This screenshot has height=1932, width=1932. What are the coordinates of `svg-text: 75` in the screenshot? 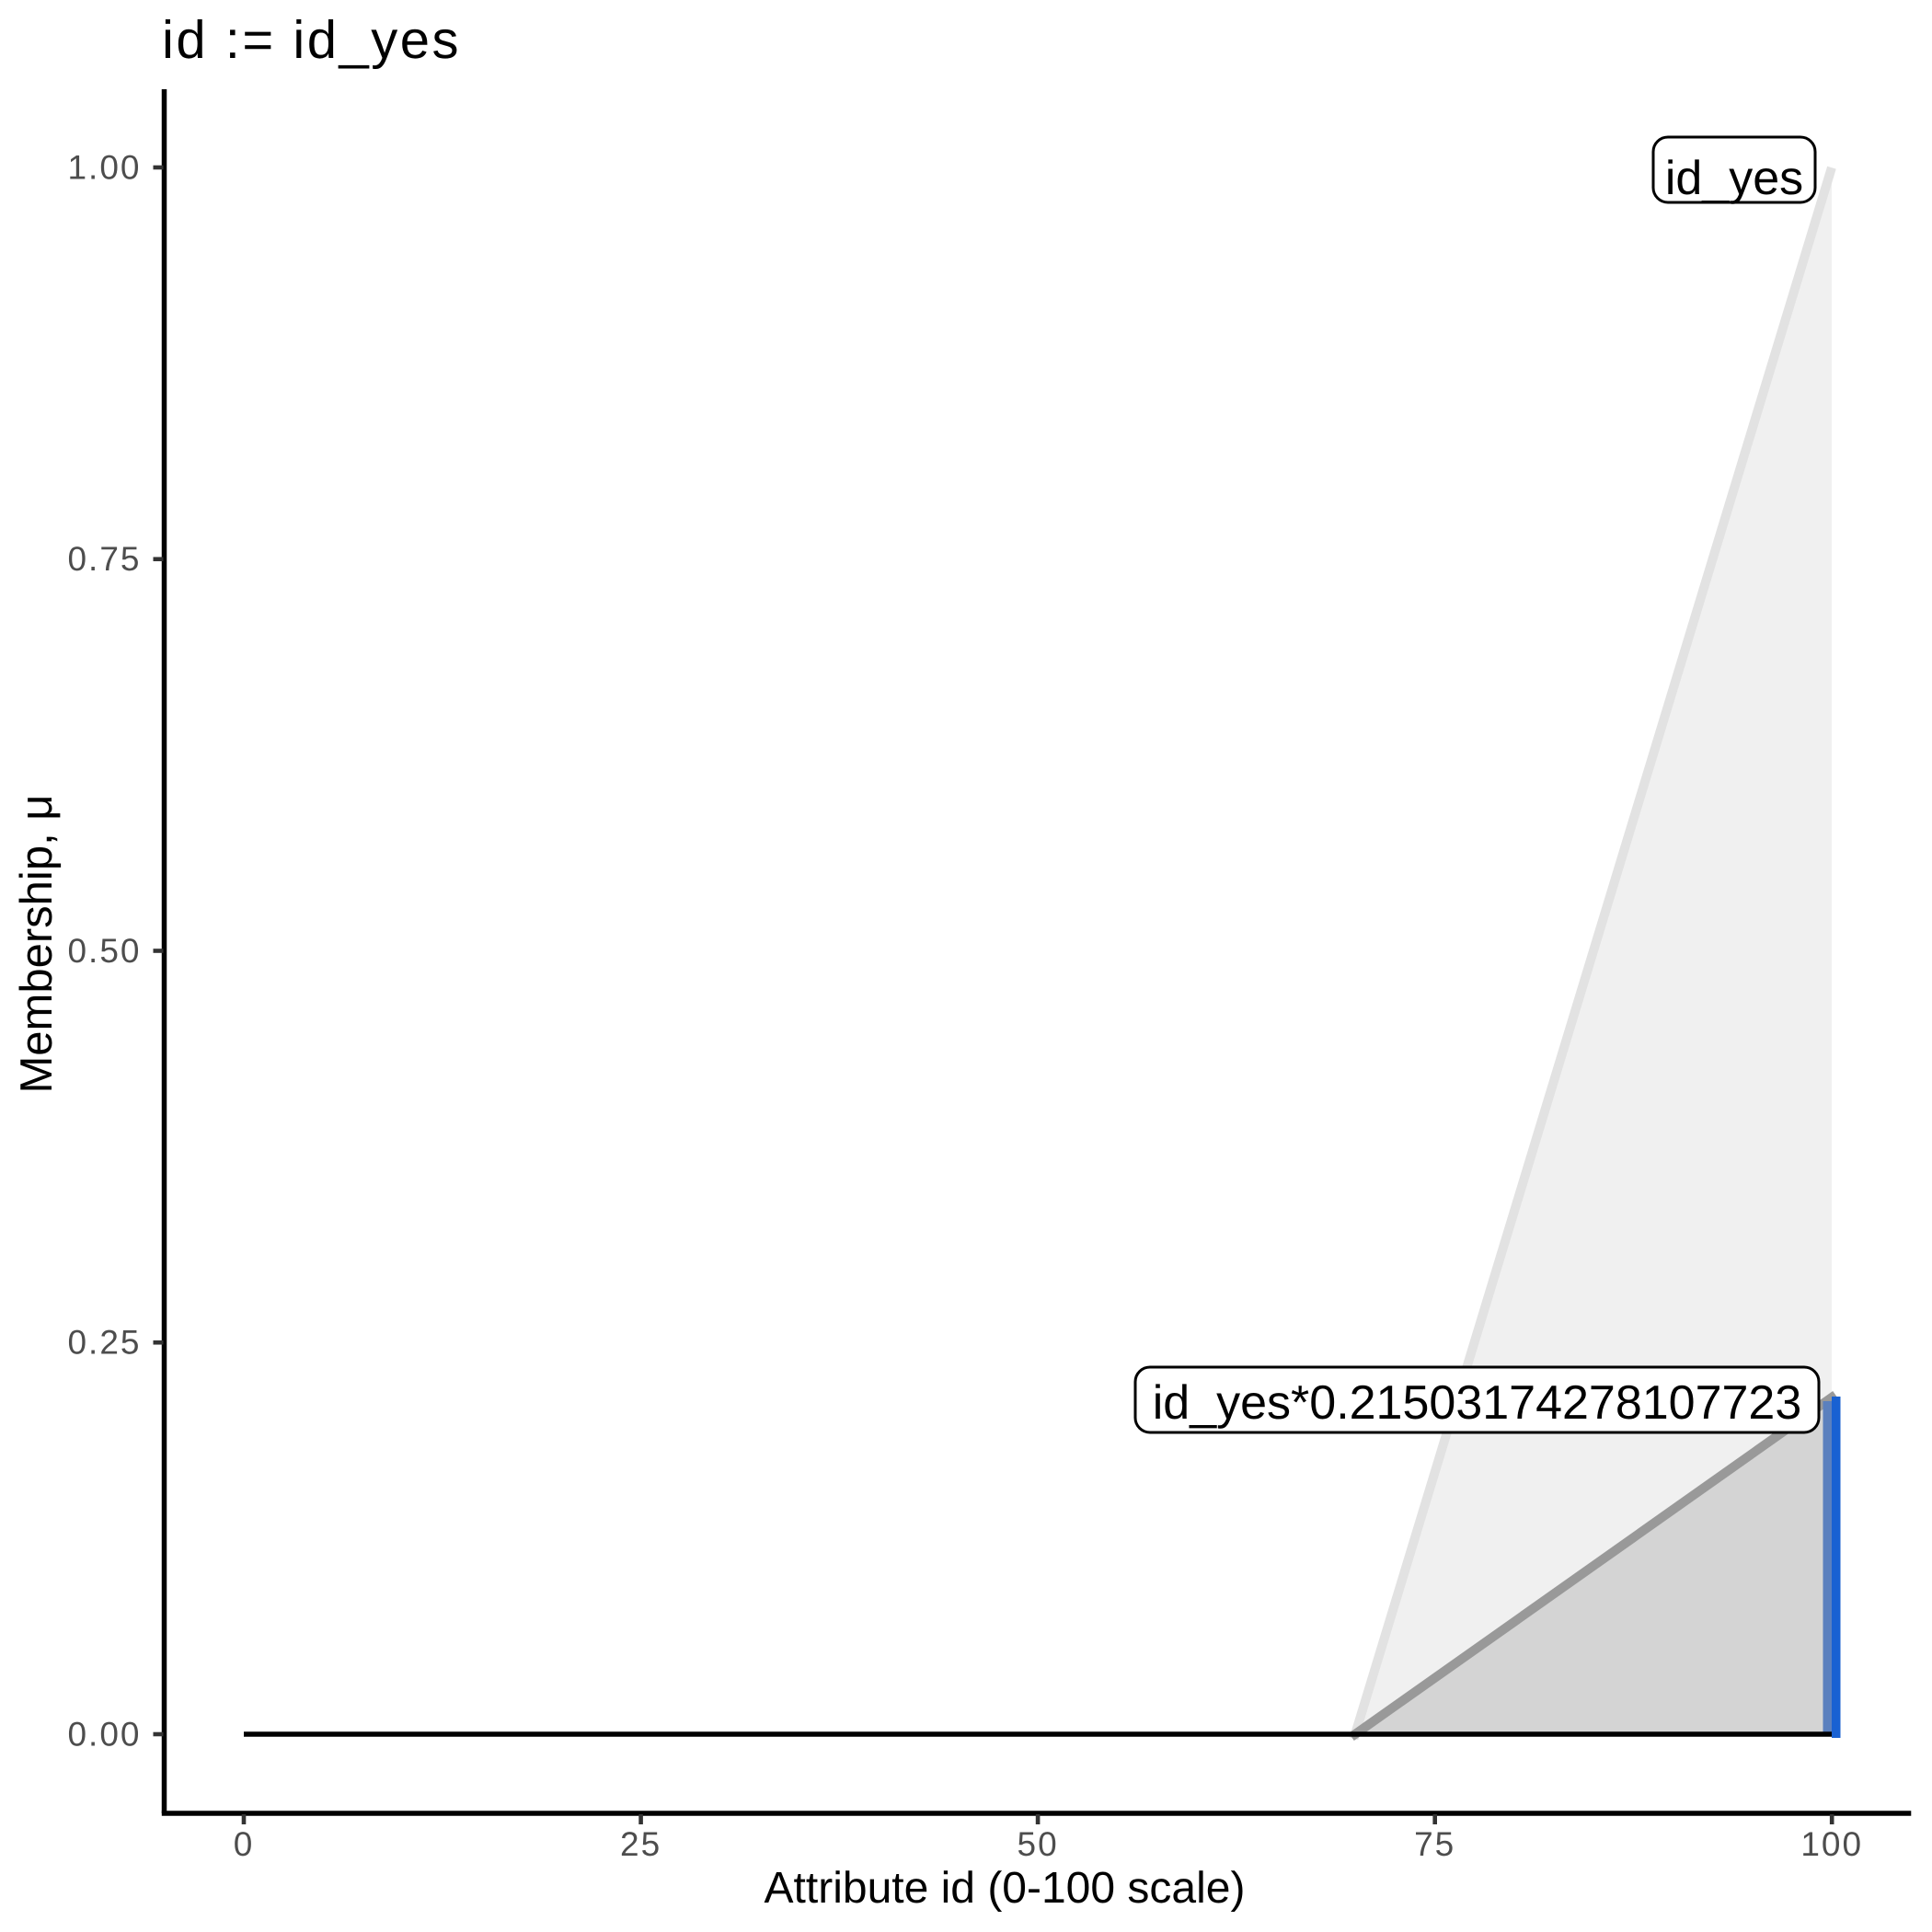 It's located at (1434, 1844).